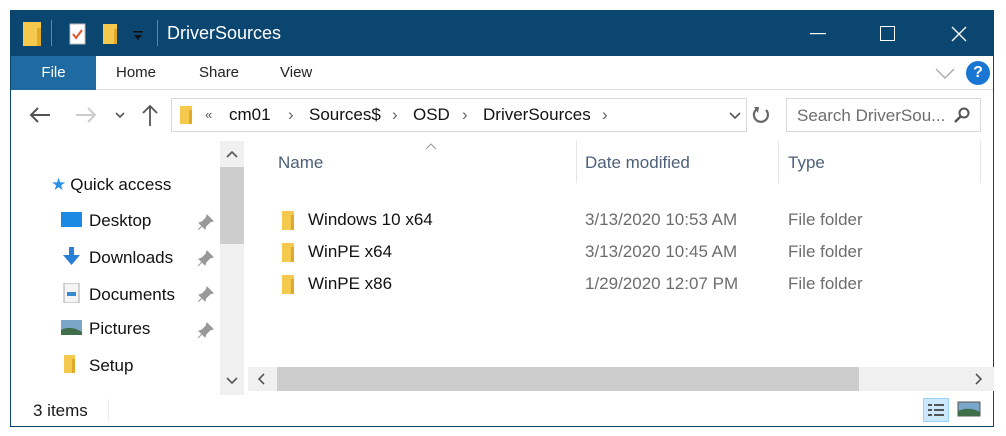 The width and height of the screenshot is (1006, 436). Describe the element at coordinates (136, 72) in the screenshot. I see `tab-home: Home` at that location.